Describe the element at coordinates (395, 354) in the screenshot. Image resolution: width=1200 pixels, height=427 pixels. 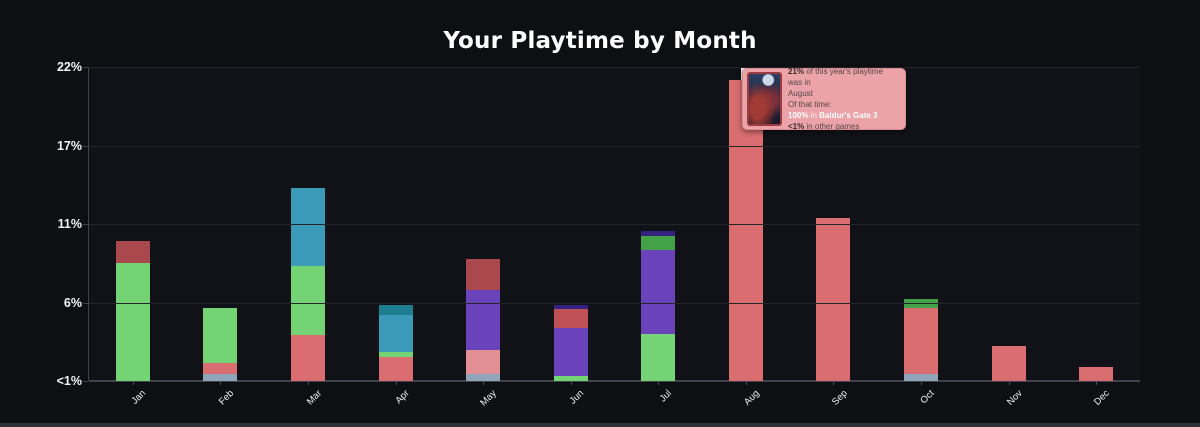
I see `bar-segment-apr-lightgreen` at that location.